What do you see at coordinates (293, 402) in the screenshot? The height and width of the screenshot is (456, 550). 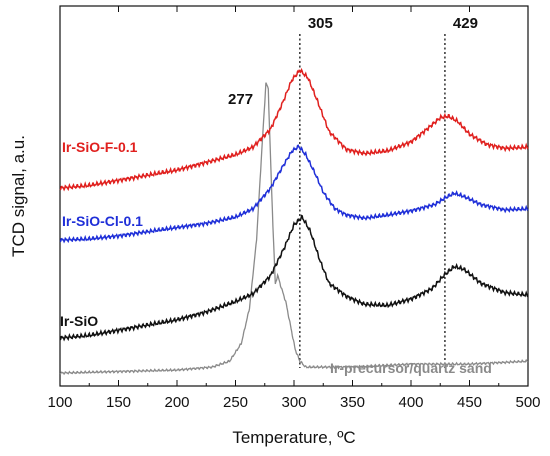 I see `x-tick-label: 300` at bounding box center [293, 402].